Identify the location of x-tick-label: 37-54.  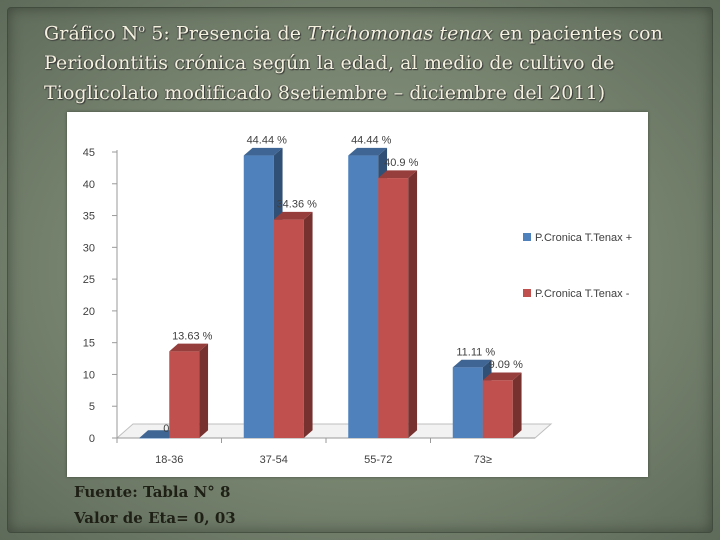
(274, 460).